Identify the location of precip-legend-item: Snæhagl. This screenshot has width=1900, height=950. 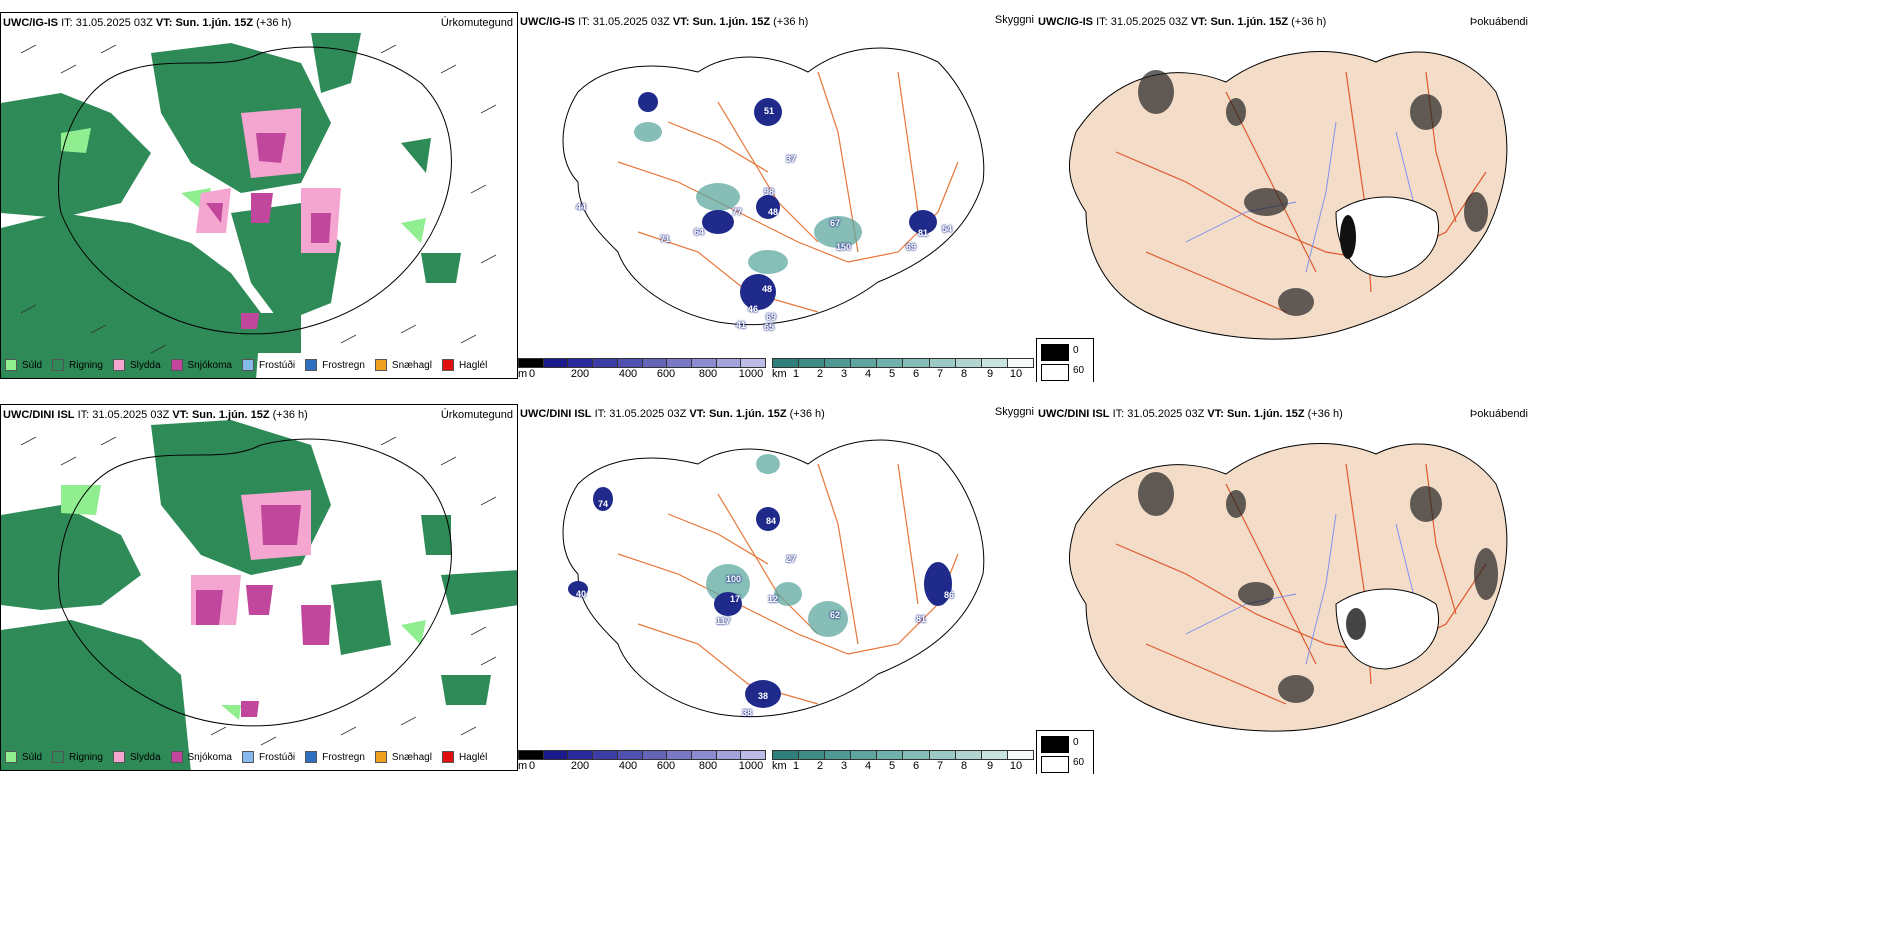
(403, 365).